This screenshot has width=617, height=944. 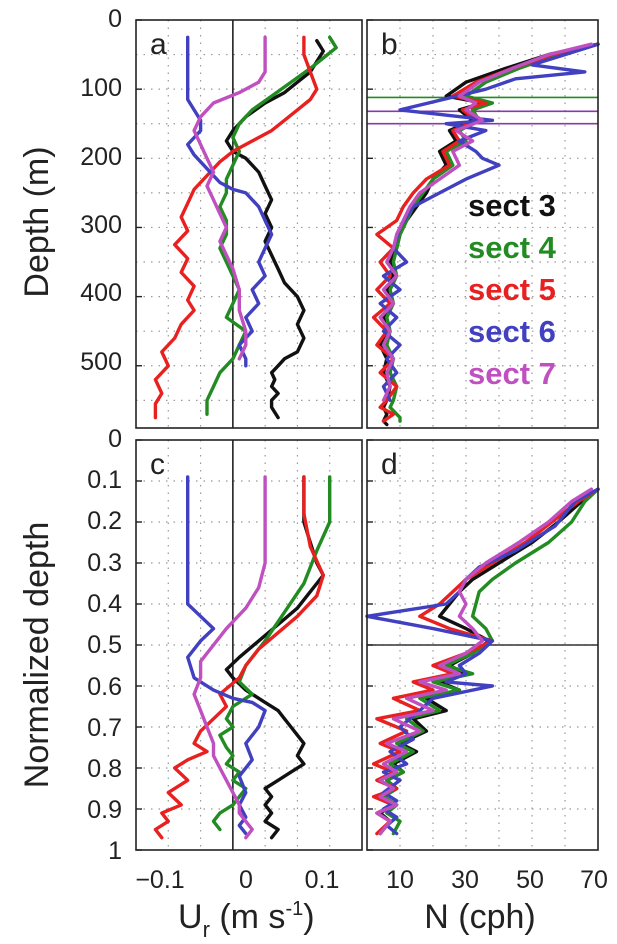 I want to click on n-tick-50: 50, so click(x=530, y=880).